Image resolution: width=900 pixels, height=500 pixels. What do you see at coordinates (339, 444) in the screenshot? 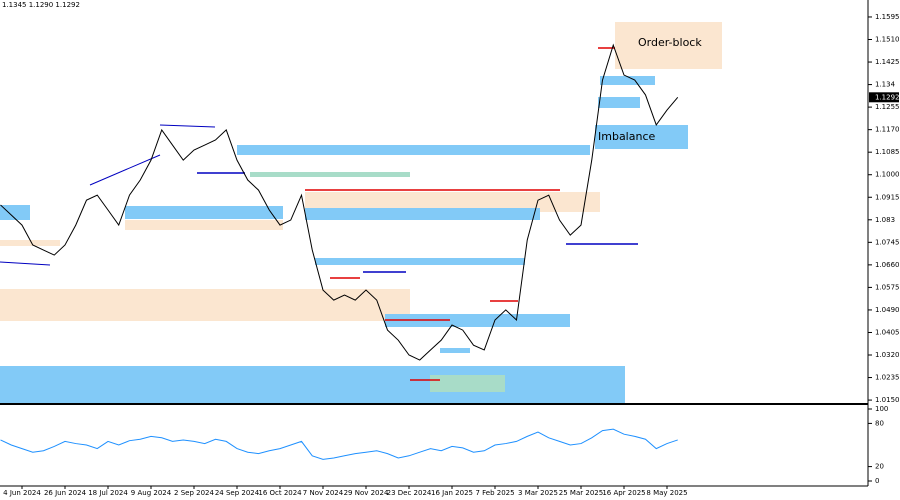
I see `series-line` at bounding box center [339, 444].